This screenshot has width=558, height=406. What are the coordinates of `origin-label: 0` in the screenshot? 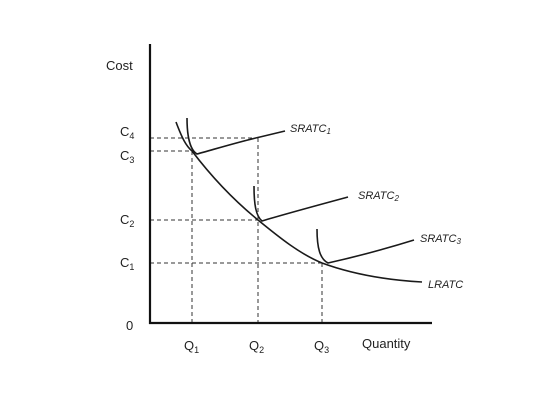 It's located at (129, 325).